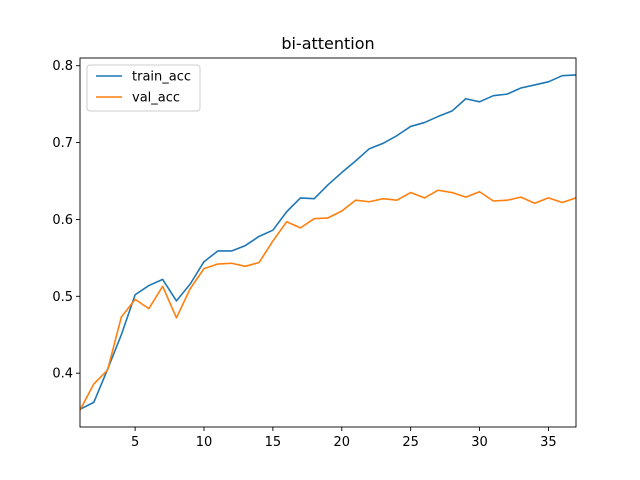 The height and width of the screenshot is (480, 640). What do you see at coordinates (62, 143) in the screenshot?
I see `y-tick-label: 0.7` at bounding box center [62, 143].